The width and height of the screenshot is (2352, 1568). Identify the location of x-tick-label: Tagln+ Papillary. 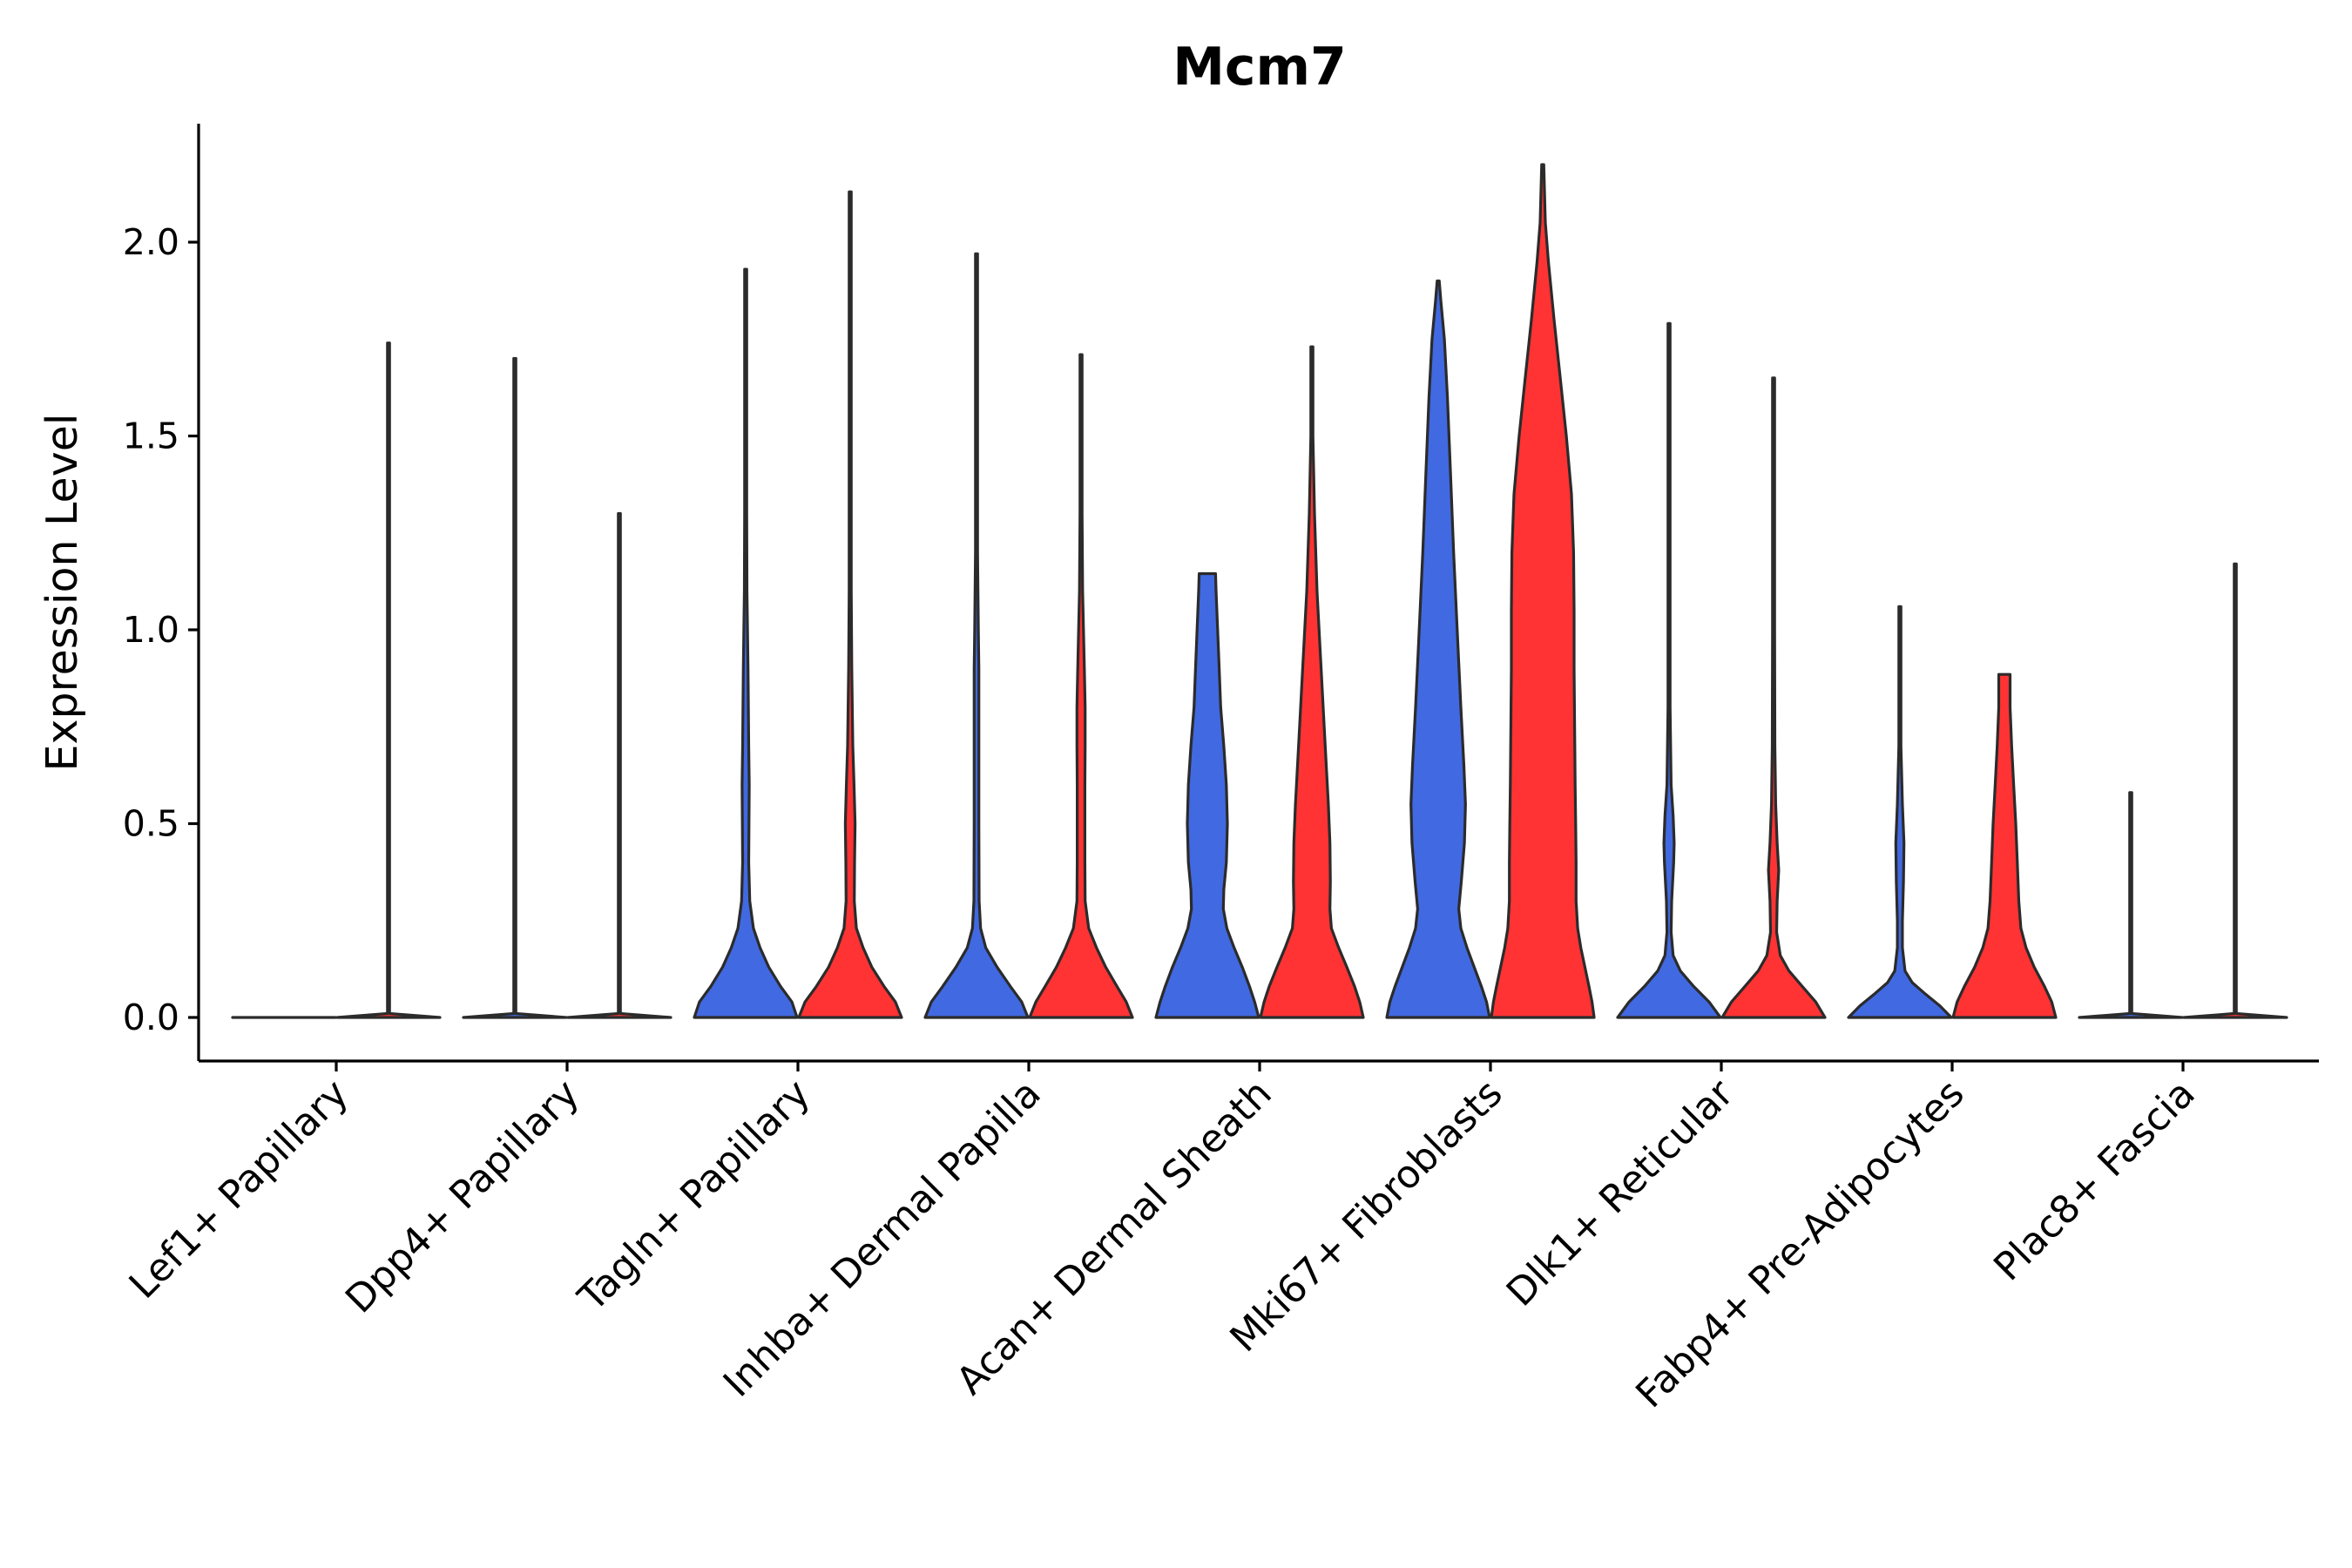
(694, 1196).